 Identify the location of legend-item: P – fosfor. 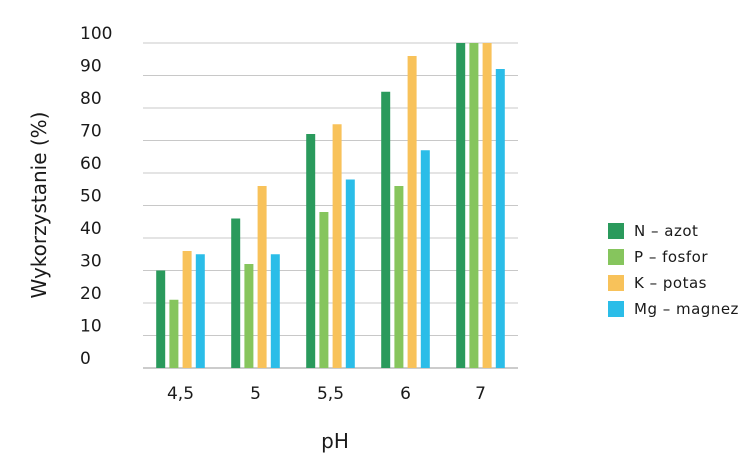
(673, 257).